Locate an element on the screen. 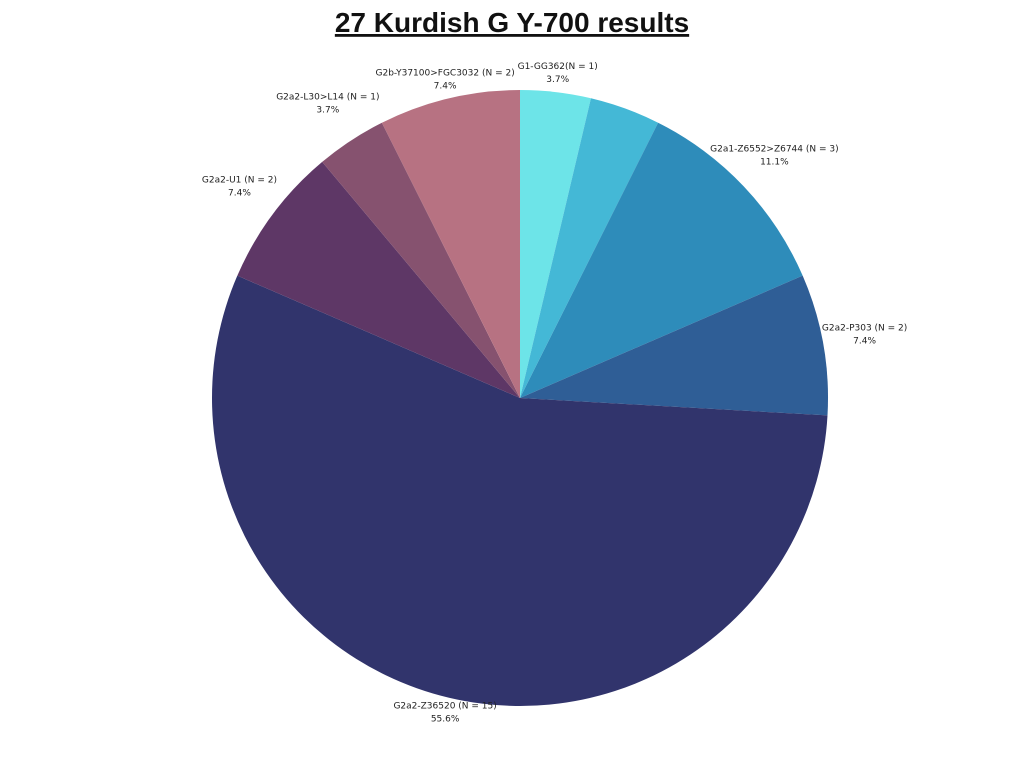 The width and height of the screenshot is (1024, 768). chart-title: 27 Kurdish G Y-700 results is located at coordinates (512, 22).